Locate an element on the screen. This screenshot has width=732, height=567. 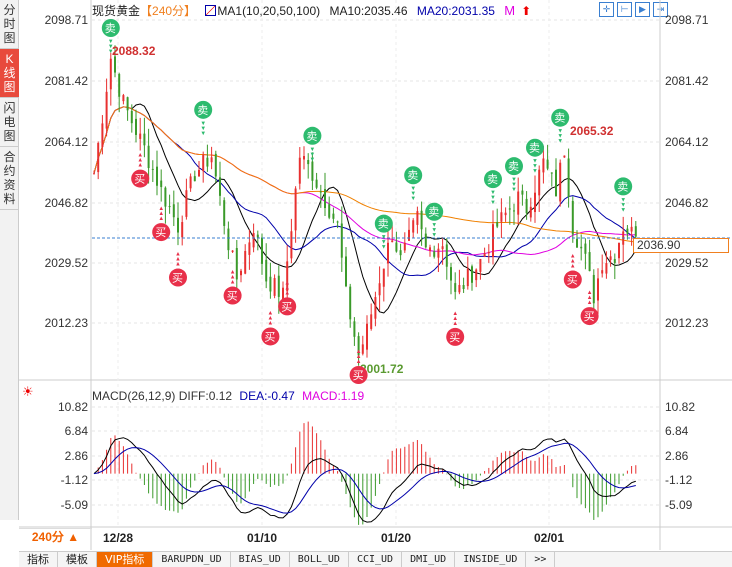
tab-contract-info: 合约资料 is located at coordinates (9, 178).